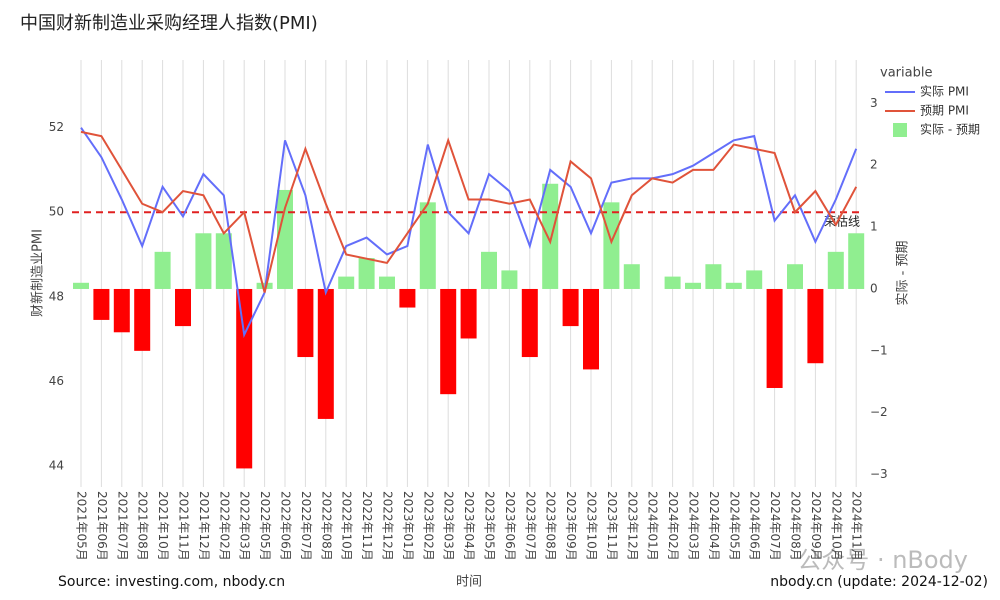  Describe the element at coordinates (673, 526) in the screenshot. I see `x-tick-label: 2024年02月` at that location.